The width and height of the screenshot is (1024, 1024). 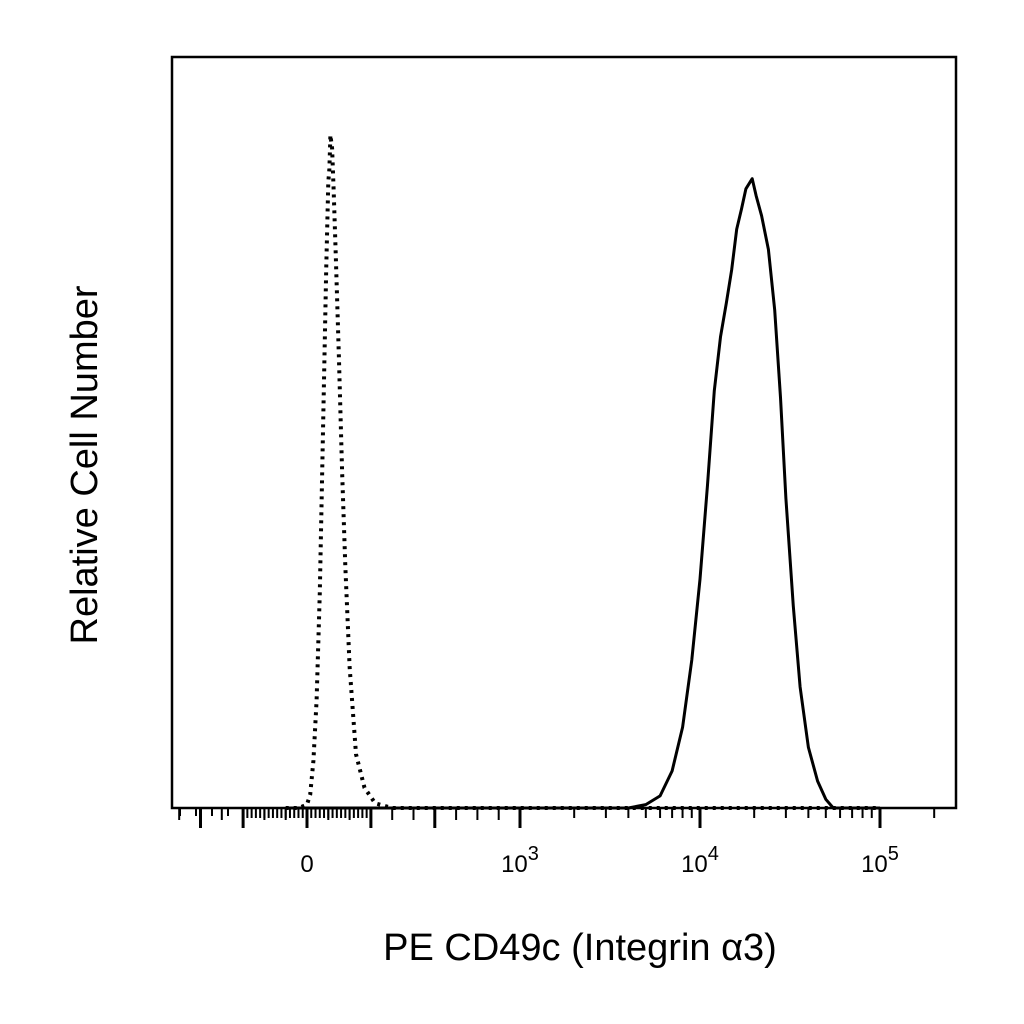 What do you see at coordinates (306, 864) in the screenshot?
I see `x-tick-label: 0` at bounding box center [306, 864].